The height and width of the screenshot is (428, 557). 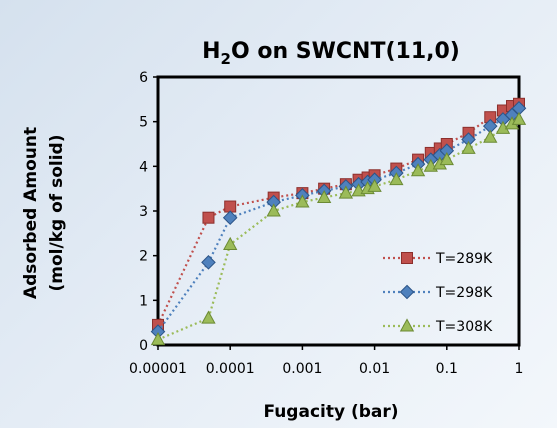 I want to click on x-tick-label: 0.0001, so click(x=230, y=369).